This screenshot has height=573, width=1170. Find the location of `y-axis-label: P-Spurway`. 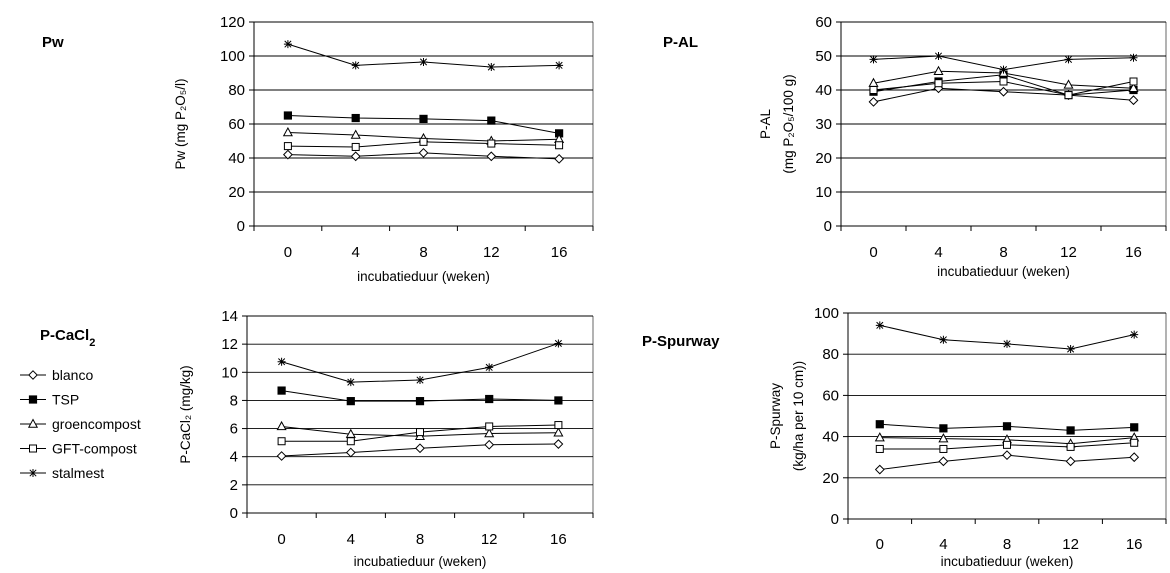

y-axis-label: P-Spurway is located at coordinates (775, 416).